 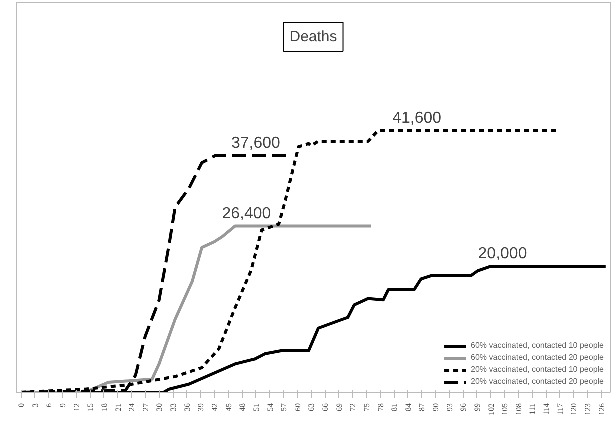 I want to click on x-tick-label: 75, so click(x=367, y=408).